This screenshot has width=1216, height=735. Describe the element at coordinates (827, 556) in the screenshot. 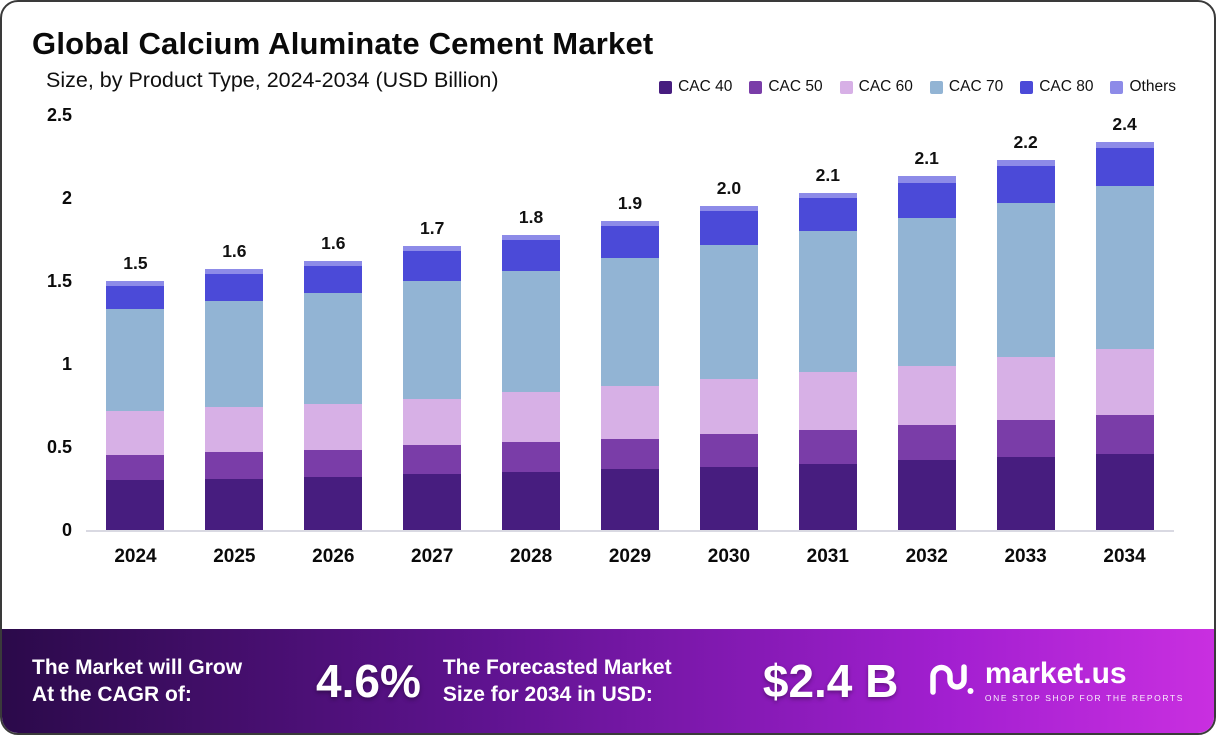

I see `x-axis-label: 2031` at that location.